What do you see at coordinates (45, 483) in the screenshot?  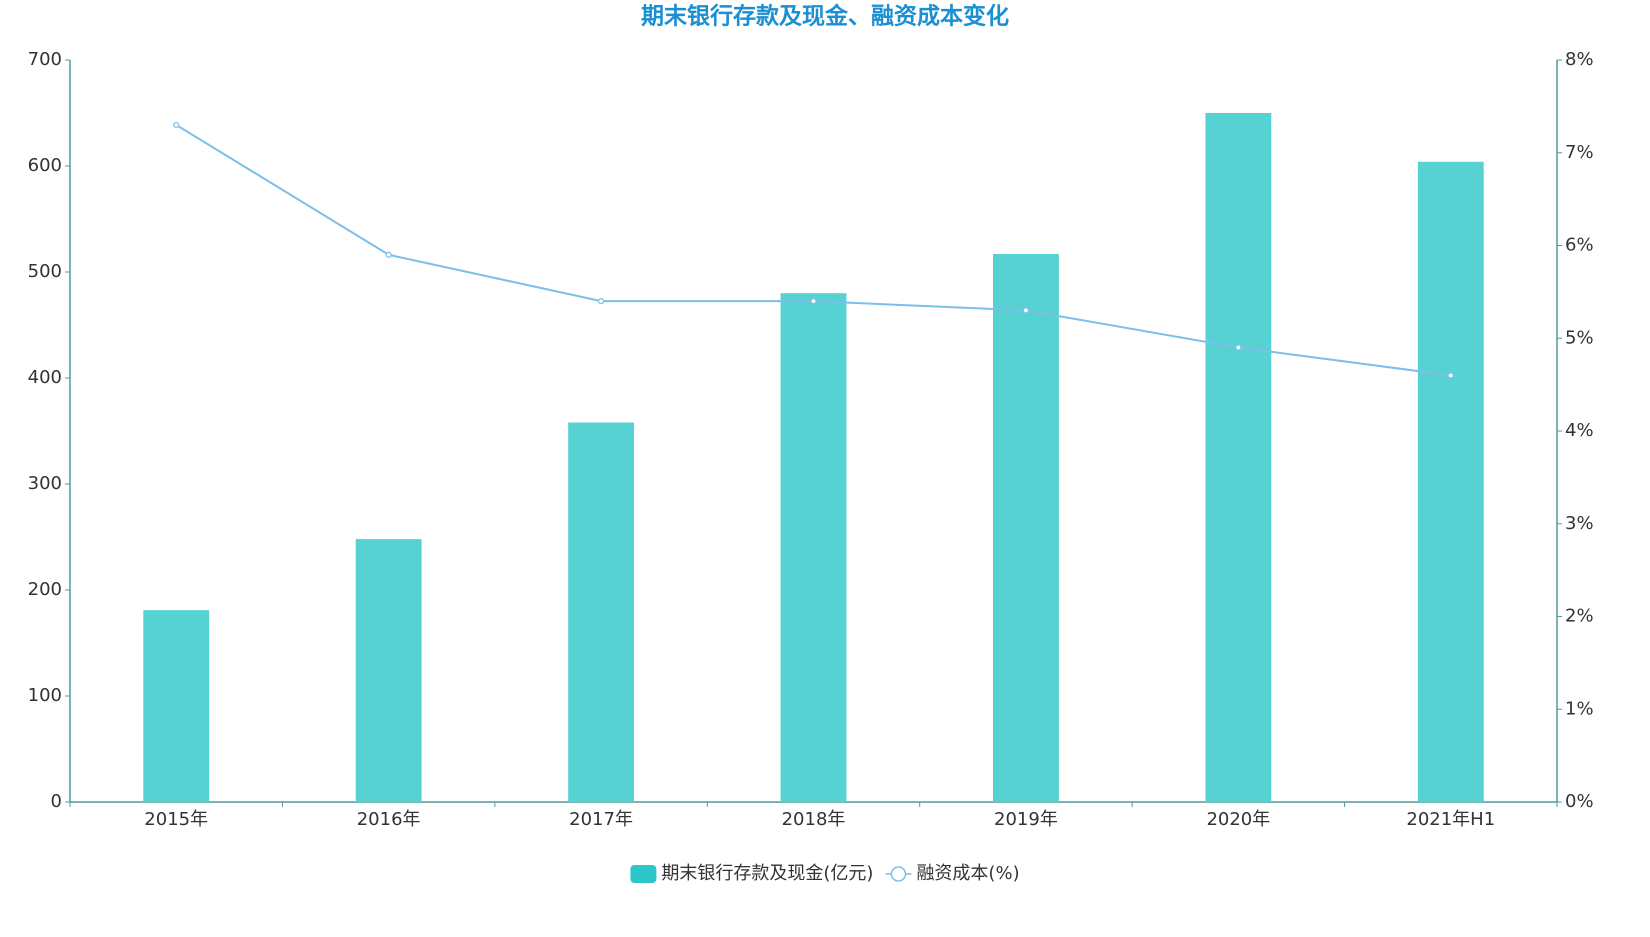 I see `y-tick-label: 300` at bounding box center [45, 483].